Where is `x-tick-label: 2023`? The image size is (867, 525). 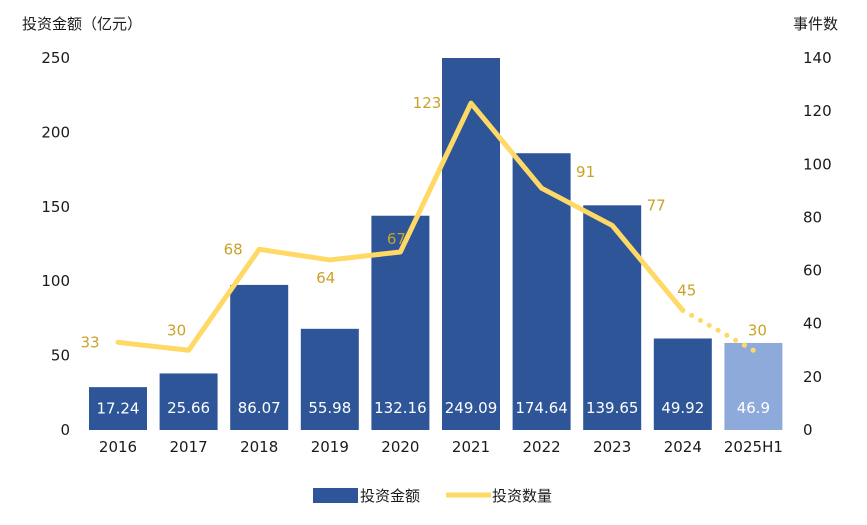 x-tick-label: 2023 is located at coordinates (612, 447).